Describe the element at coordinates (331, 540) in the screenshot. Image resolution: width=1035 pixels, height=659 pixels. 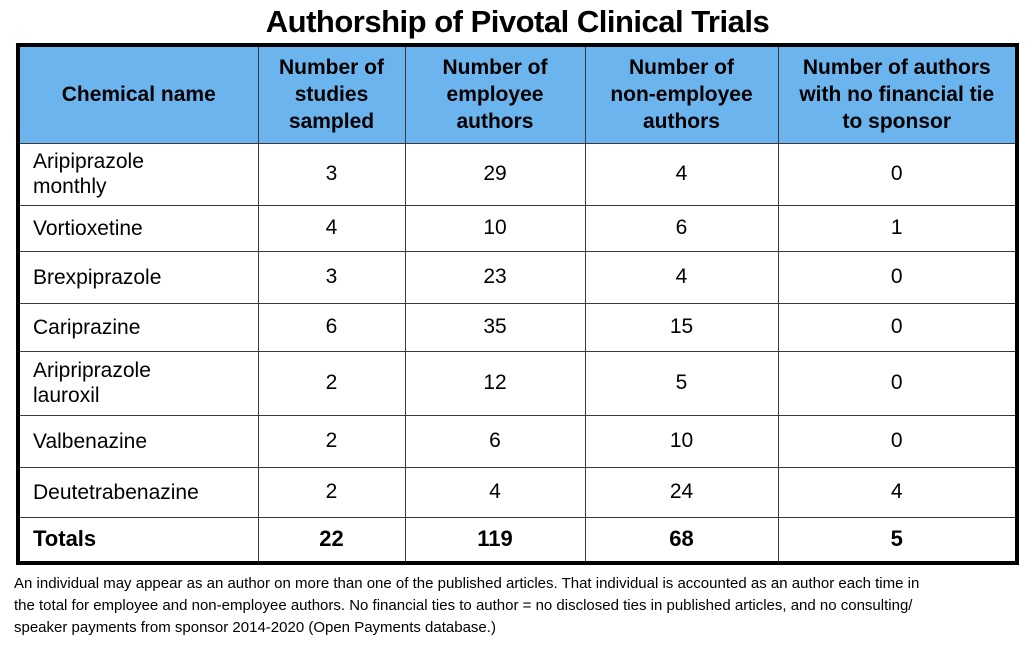
I see `totals-studies-sampled: 22` at that location.